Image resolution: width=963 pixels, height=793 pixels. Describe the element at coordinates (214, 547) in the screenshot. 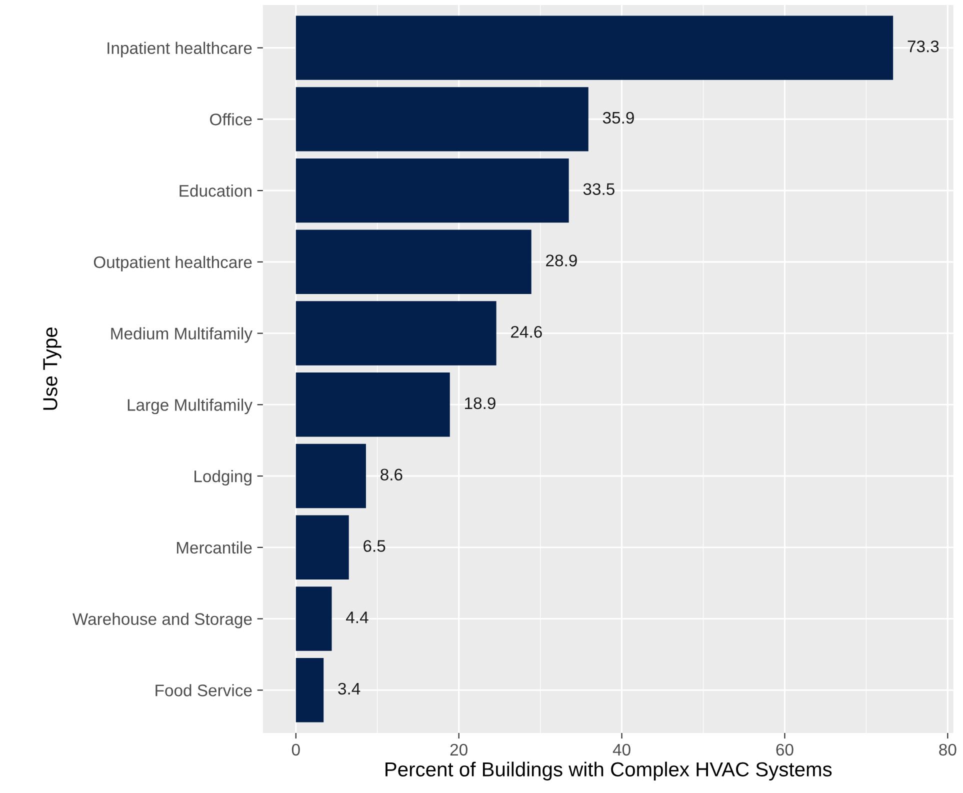

I see `y-tick-label: Mercantile` at that location.